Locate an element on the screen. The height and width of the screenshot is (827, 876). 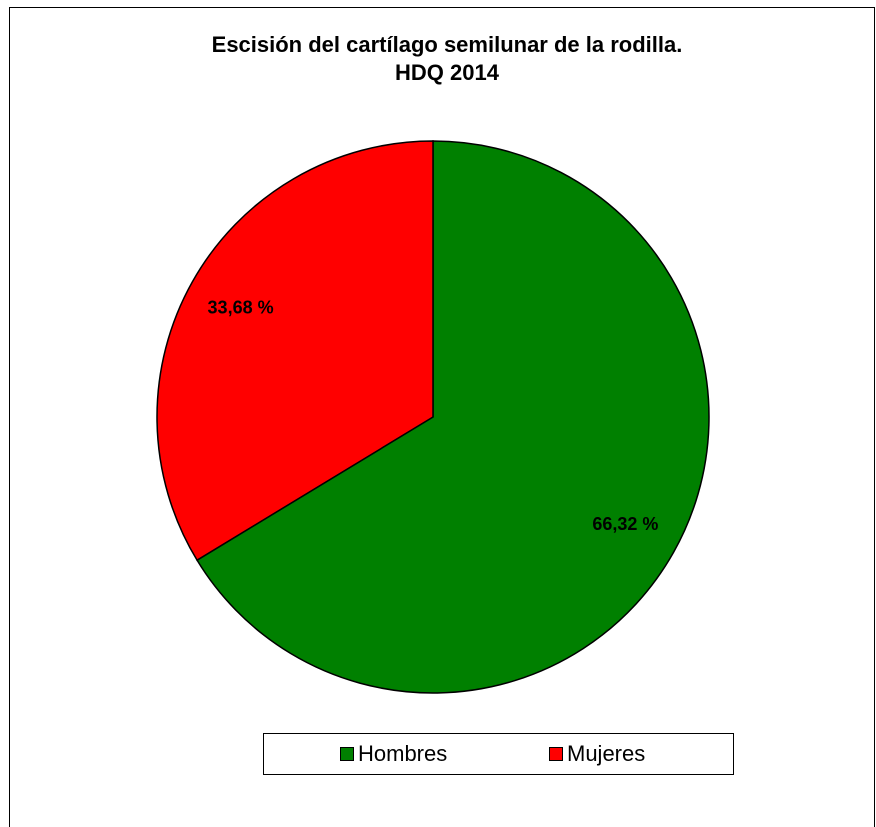
data-label: 66,32 % is located at coordinates (625, 524).